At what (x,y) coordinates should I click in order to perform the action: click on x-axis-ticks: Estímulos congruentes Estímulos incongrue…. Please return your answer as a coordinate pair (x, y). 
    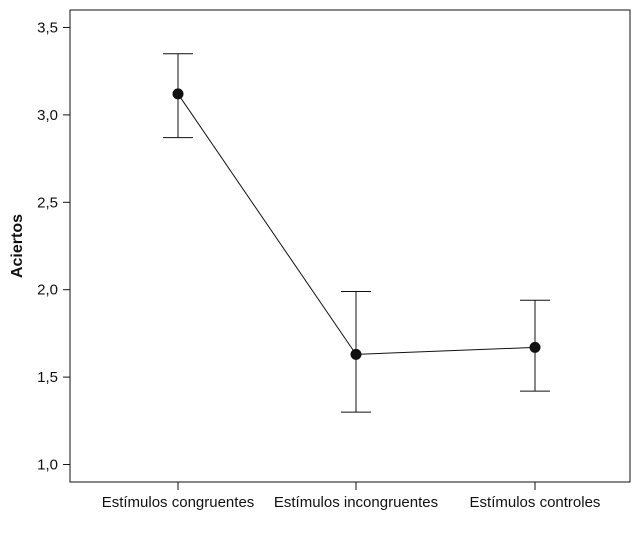
    Looking at the image, I should click on (351, 496).